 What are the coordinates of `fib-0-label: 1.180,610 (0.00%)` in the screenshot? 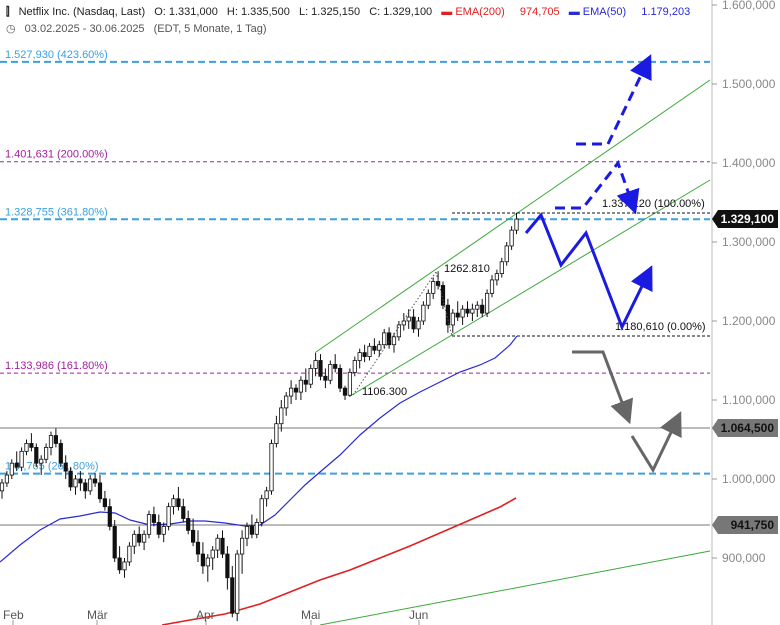 It's located at (660, 327).